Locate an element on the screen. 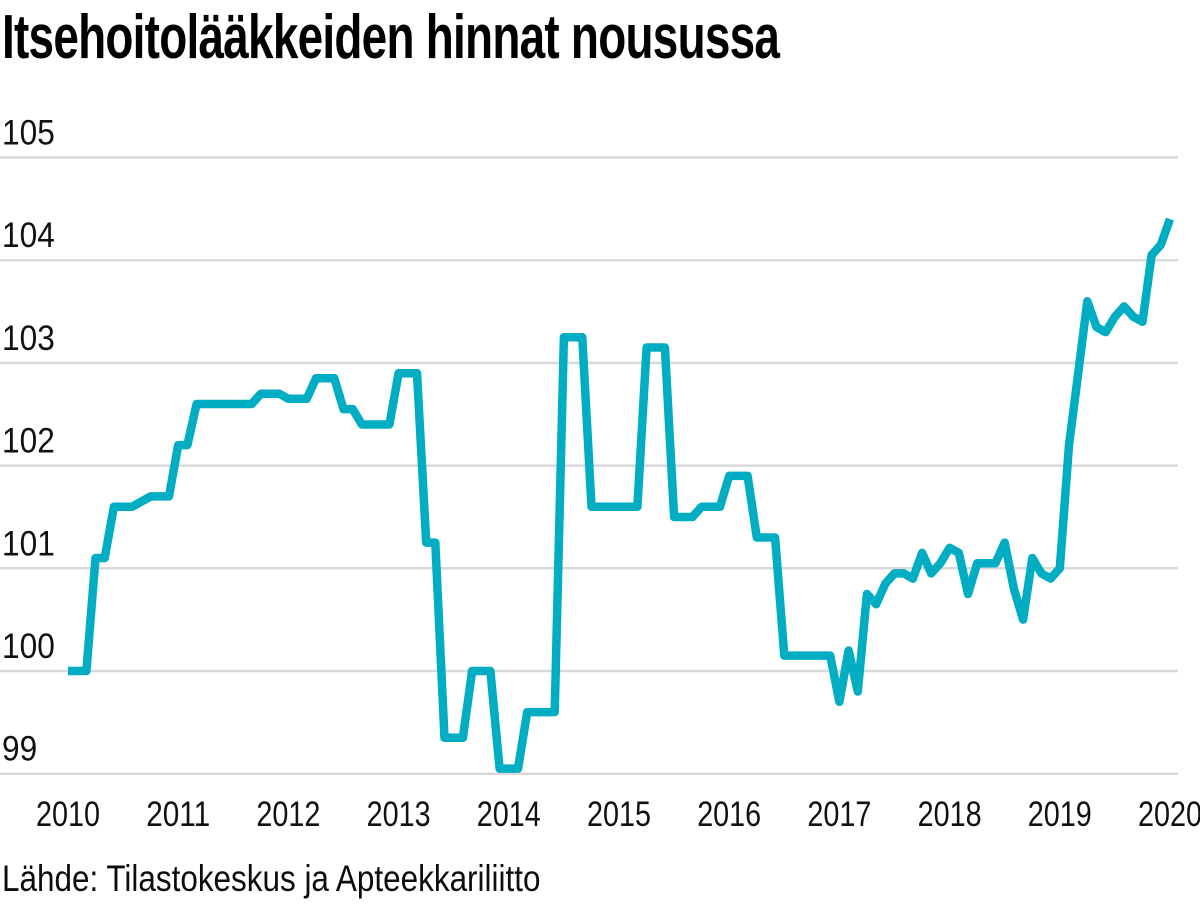  x-axis-tick-label: 2013 is located at coordinates (399, 814).